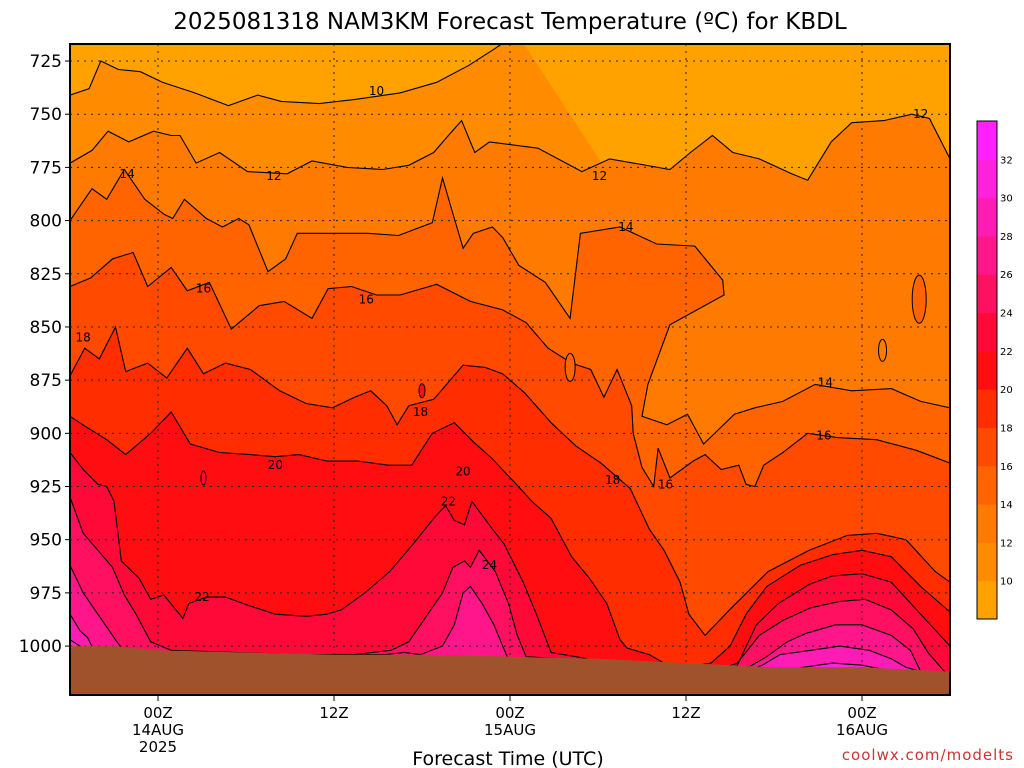 This screenshot has height=768, width=1024. What do you see at coordinates (40, 647) in the screenshot?
I see `y-tick-label: 1000` at bounding box center [40, 647].